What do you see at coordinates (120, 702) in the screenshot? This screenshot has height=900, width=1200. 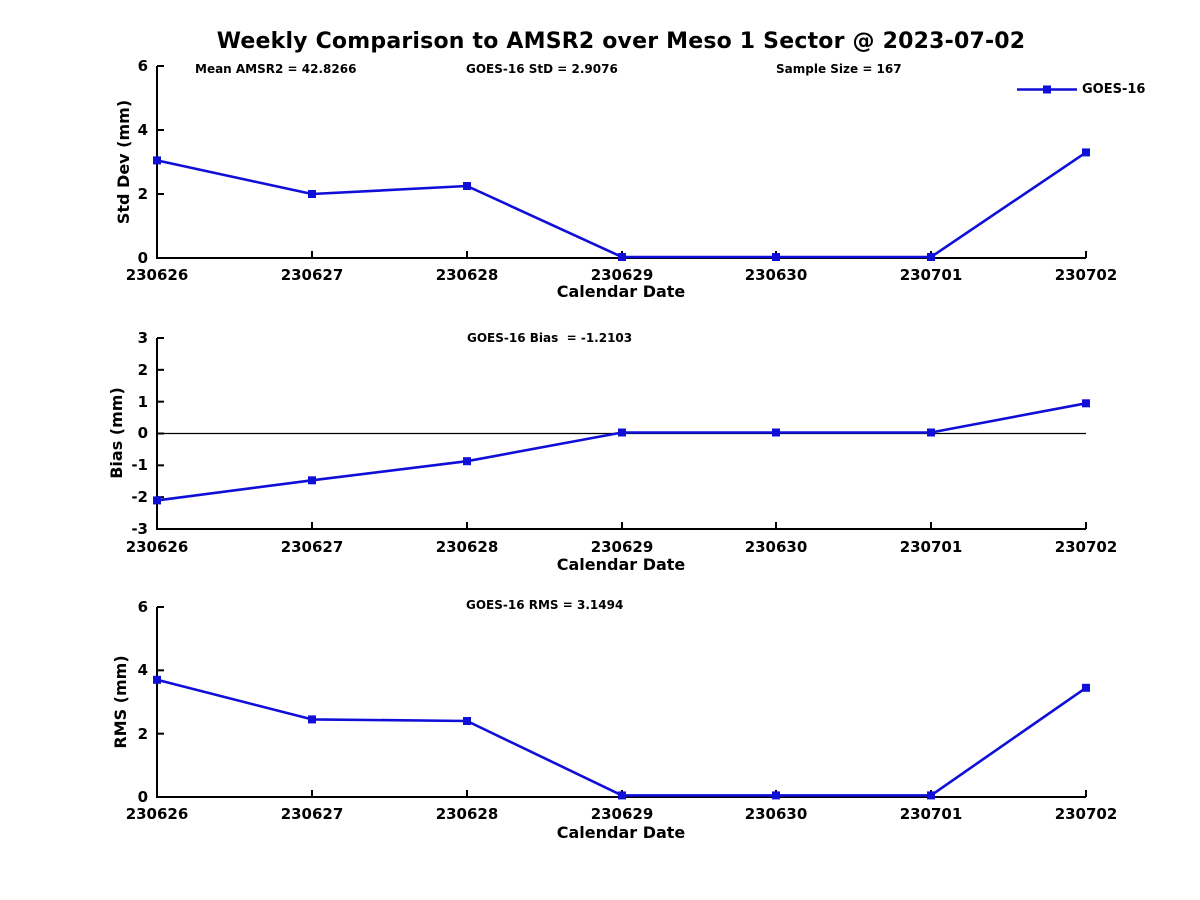 I see `rms-y-axis-label: RMS (mm)` at bounding box center [120, 702].